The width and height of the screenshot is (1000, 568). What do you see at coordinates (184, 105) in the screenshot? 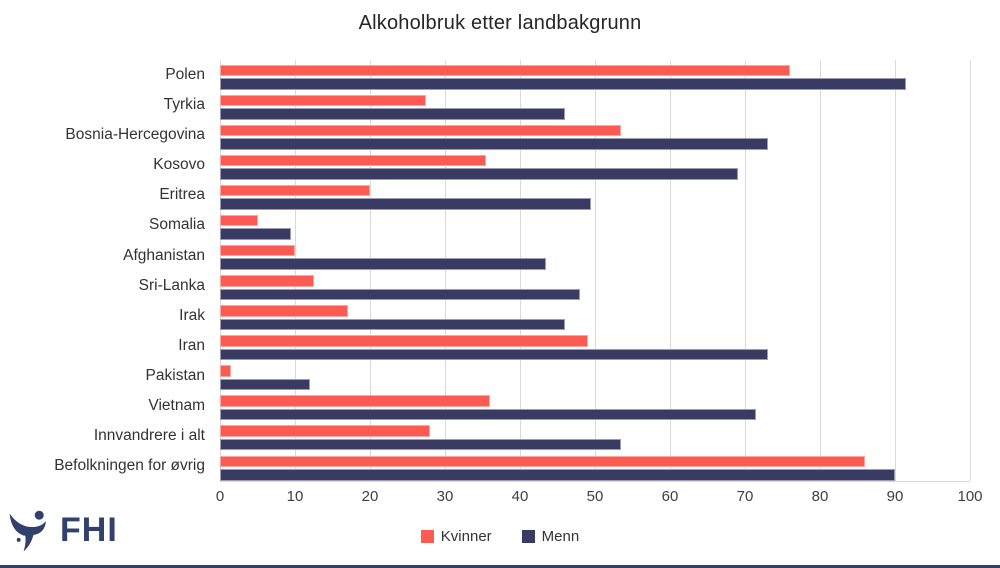
I see `category-label: Tyrkia` at bounding box center [184, 105].